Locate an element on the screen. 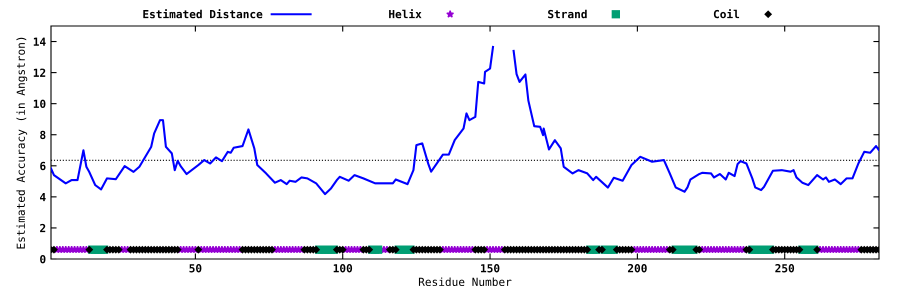 This screenshot has width=900, height=300. x-tick-label: 50 is located at coordinates (195, 268).